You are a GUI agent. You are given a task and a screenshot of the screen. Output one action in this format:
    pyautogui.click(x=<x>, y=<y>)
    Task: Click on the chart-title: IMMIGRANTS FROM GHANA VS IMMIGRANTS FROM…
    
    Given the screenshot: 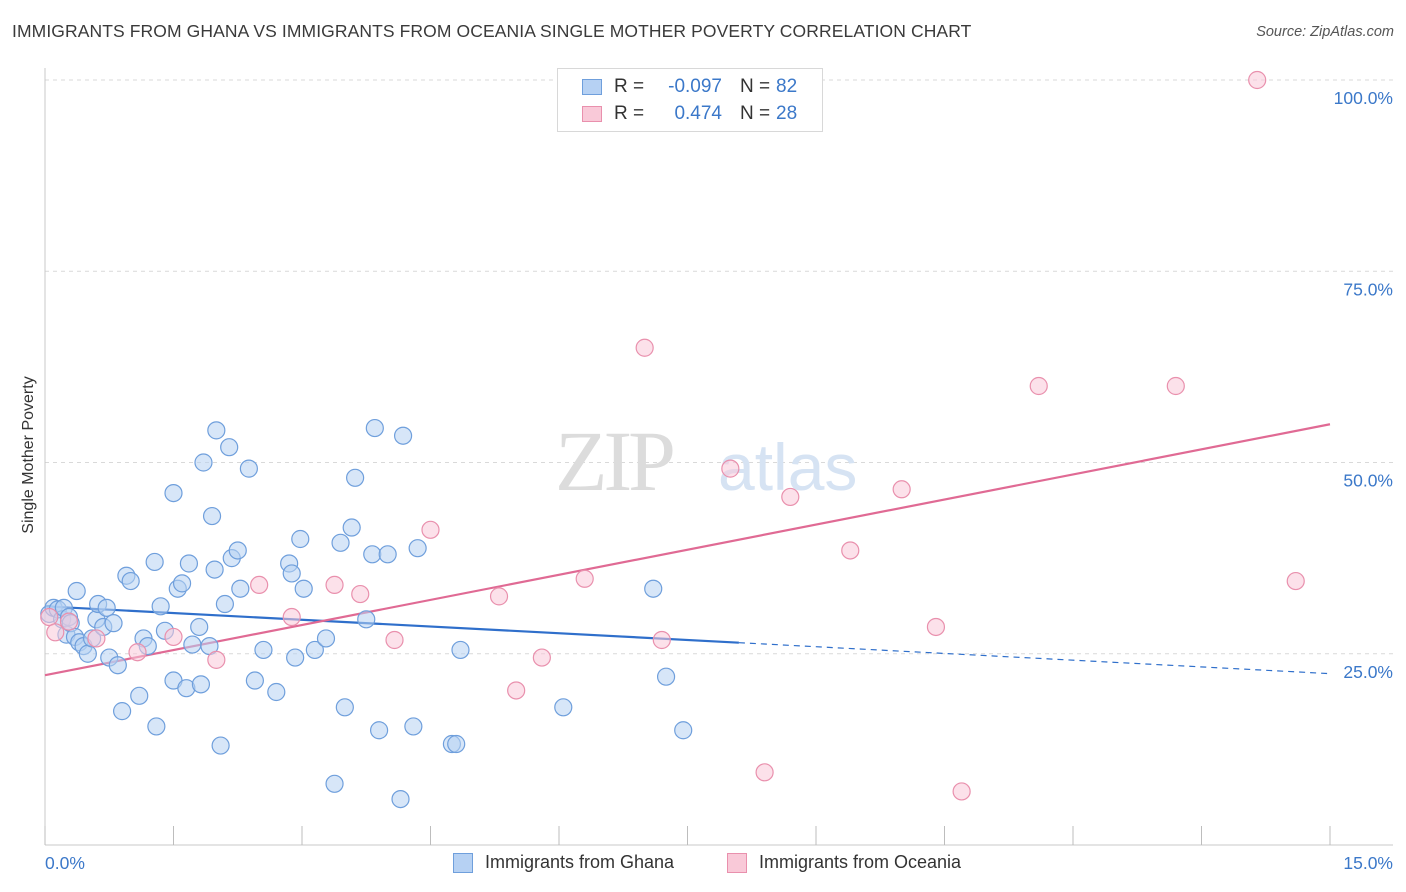 What is the action you would take?
    pyautogui.click(x=492, y=31)
    